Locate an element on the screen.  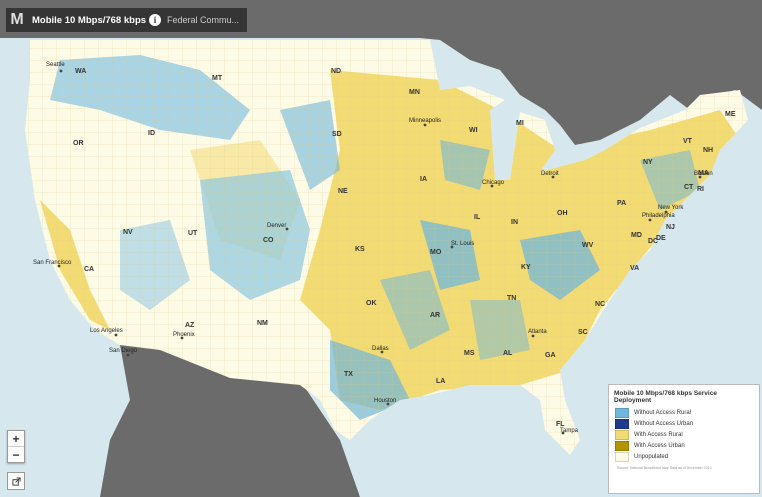
state-label: OK is located at coordinates (371, 303).